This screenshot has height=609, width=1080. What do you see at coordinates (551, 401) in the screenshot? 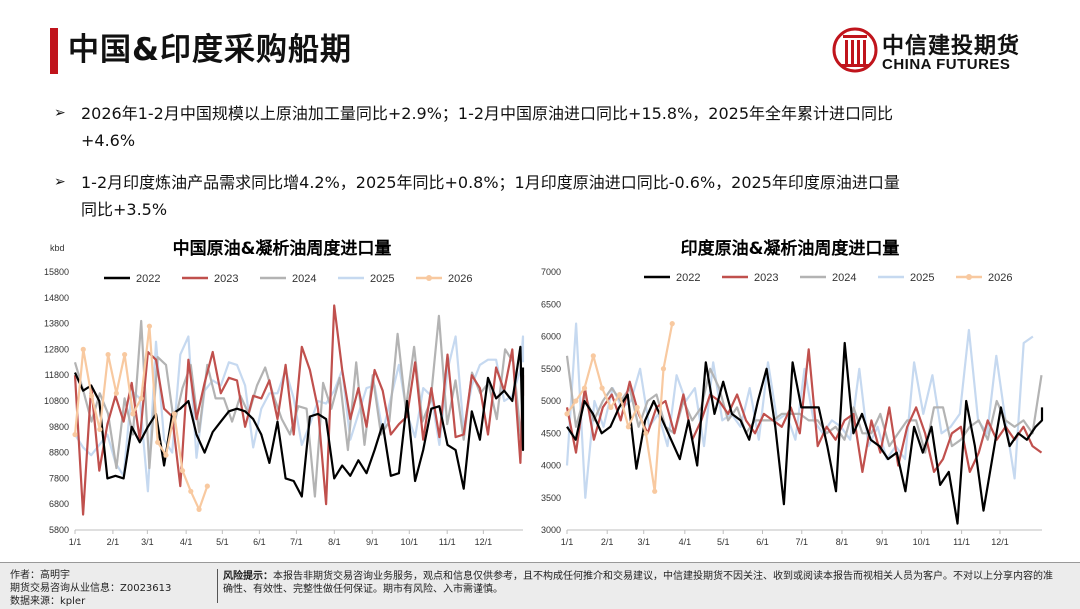
I see `y-tick-label: 5000` at bounding box center [551, 401].